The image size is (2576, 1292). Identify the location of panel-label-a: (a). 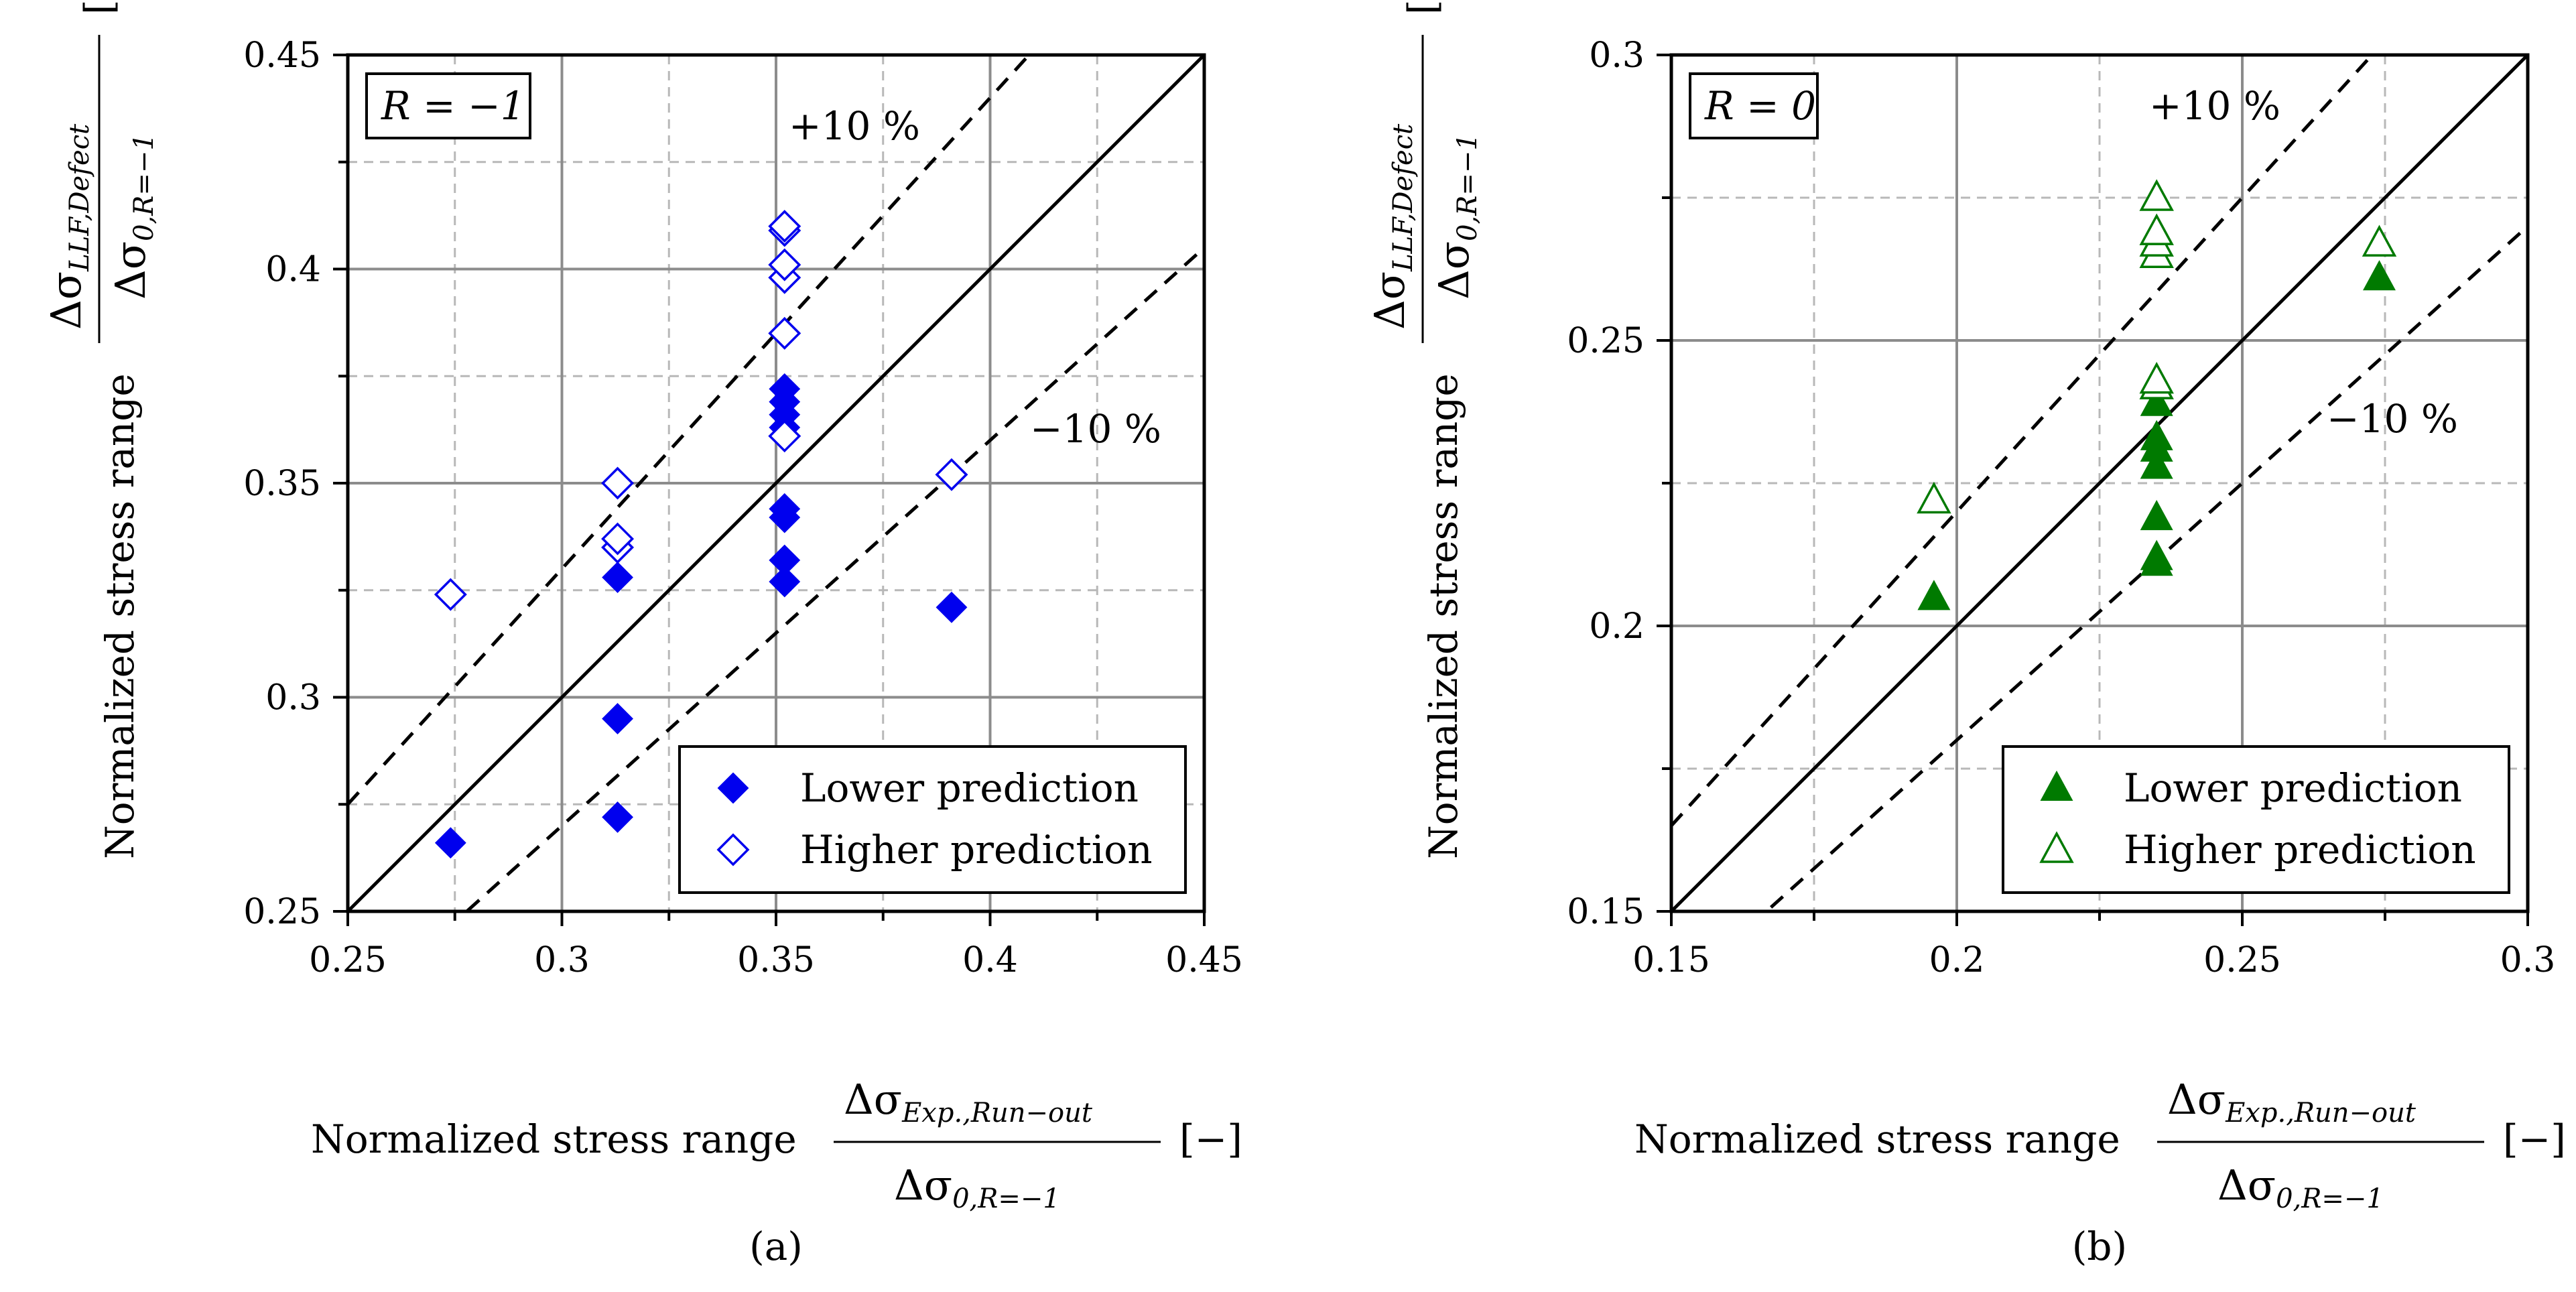
(776, 1246).